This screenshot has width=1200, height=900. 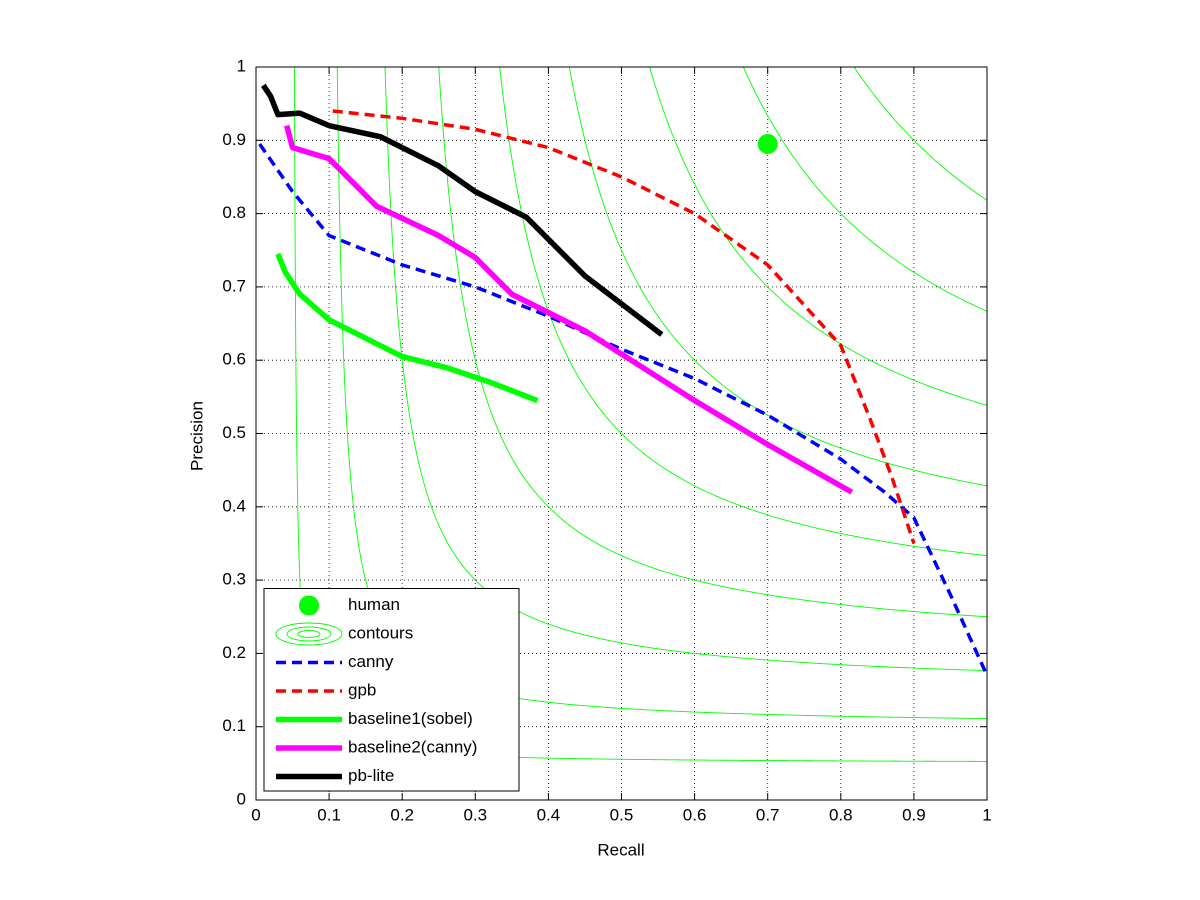 What do you see at coordinates (234, 432) in the screenshot?
I see `y-tick-label: 0.5` at bounding box center [234, 432].